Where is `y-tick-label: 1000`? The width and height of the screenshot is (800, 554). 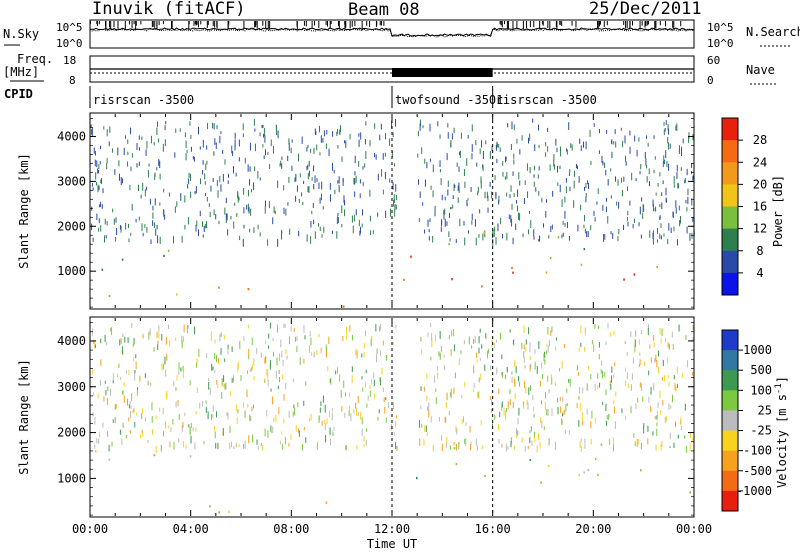
y-tick-label: 1000 is located at coordinates (71, 478).